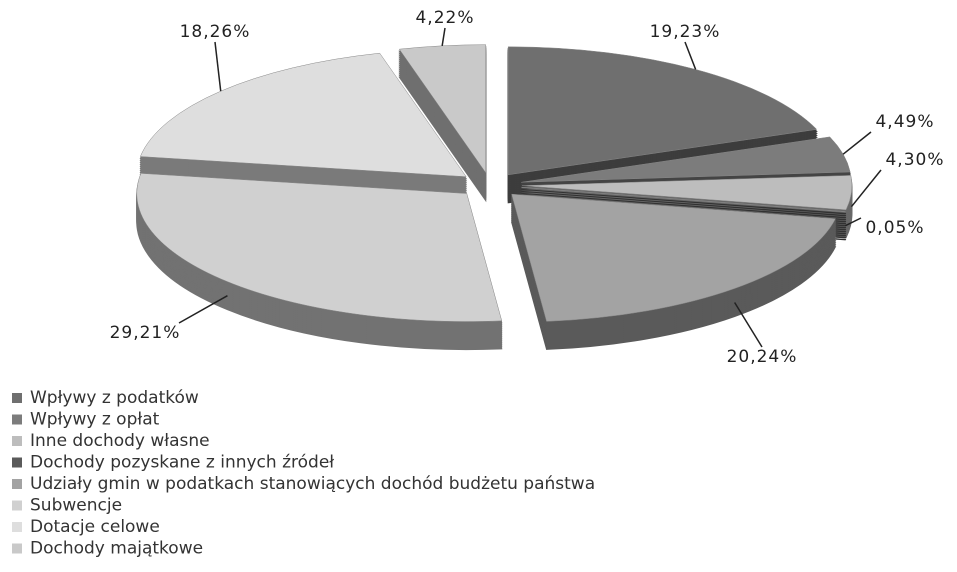  What do you see at coordinates (215, 32) in the screenshot?
I see `data-label: 18,26%` at bounding box center [215, 32].